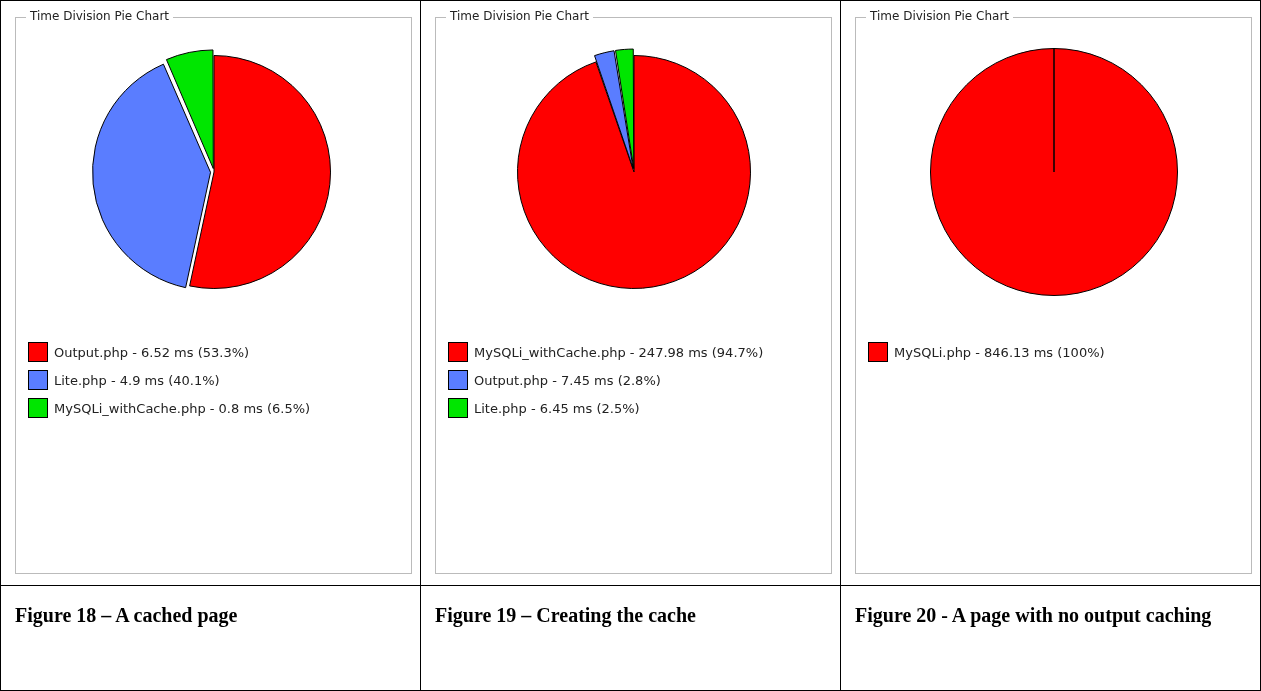 This screenshot has width=1261, height=691. Describe the element at coordinates (210, 637) in the screenshot. I see `caption: Figure 18 – A cached page` at that location.